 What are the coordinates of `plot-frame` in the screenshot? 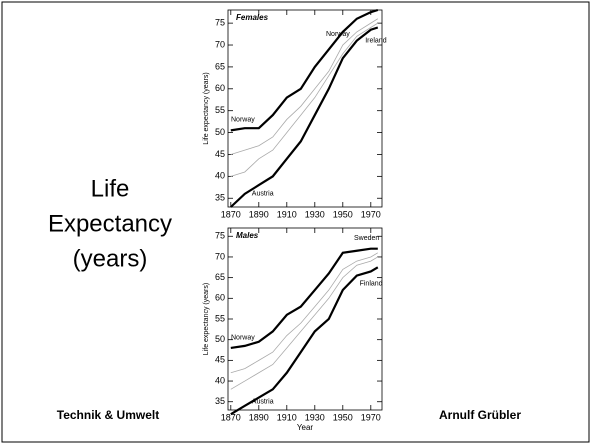 It's located at (305, 108).